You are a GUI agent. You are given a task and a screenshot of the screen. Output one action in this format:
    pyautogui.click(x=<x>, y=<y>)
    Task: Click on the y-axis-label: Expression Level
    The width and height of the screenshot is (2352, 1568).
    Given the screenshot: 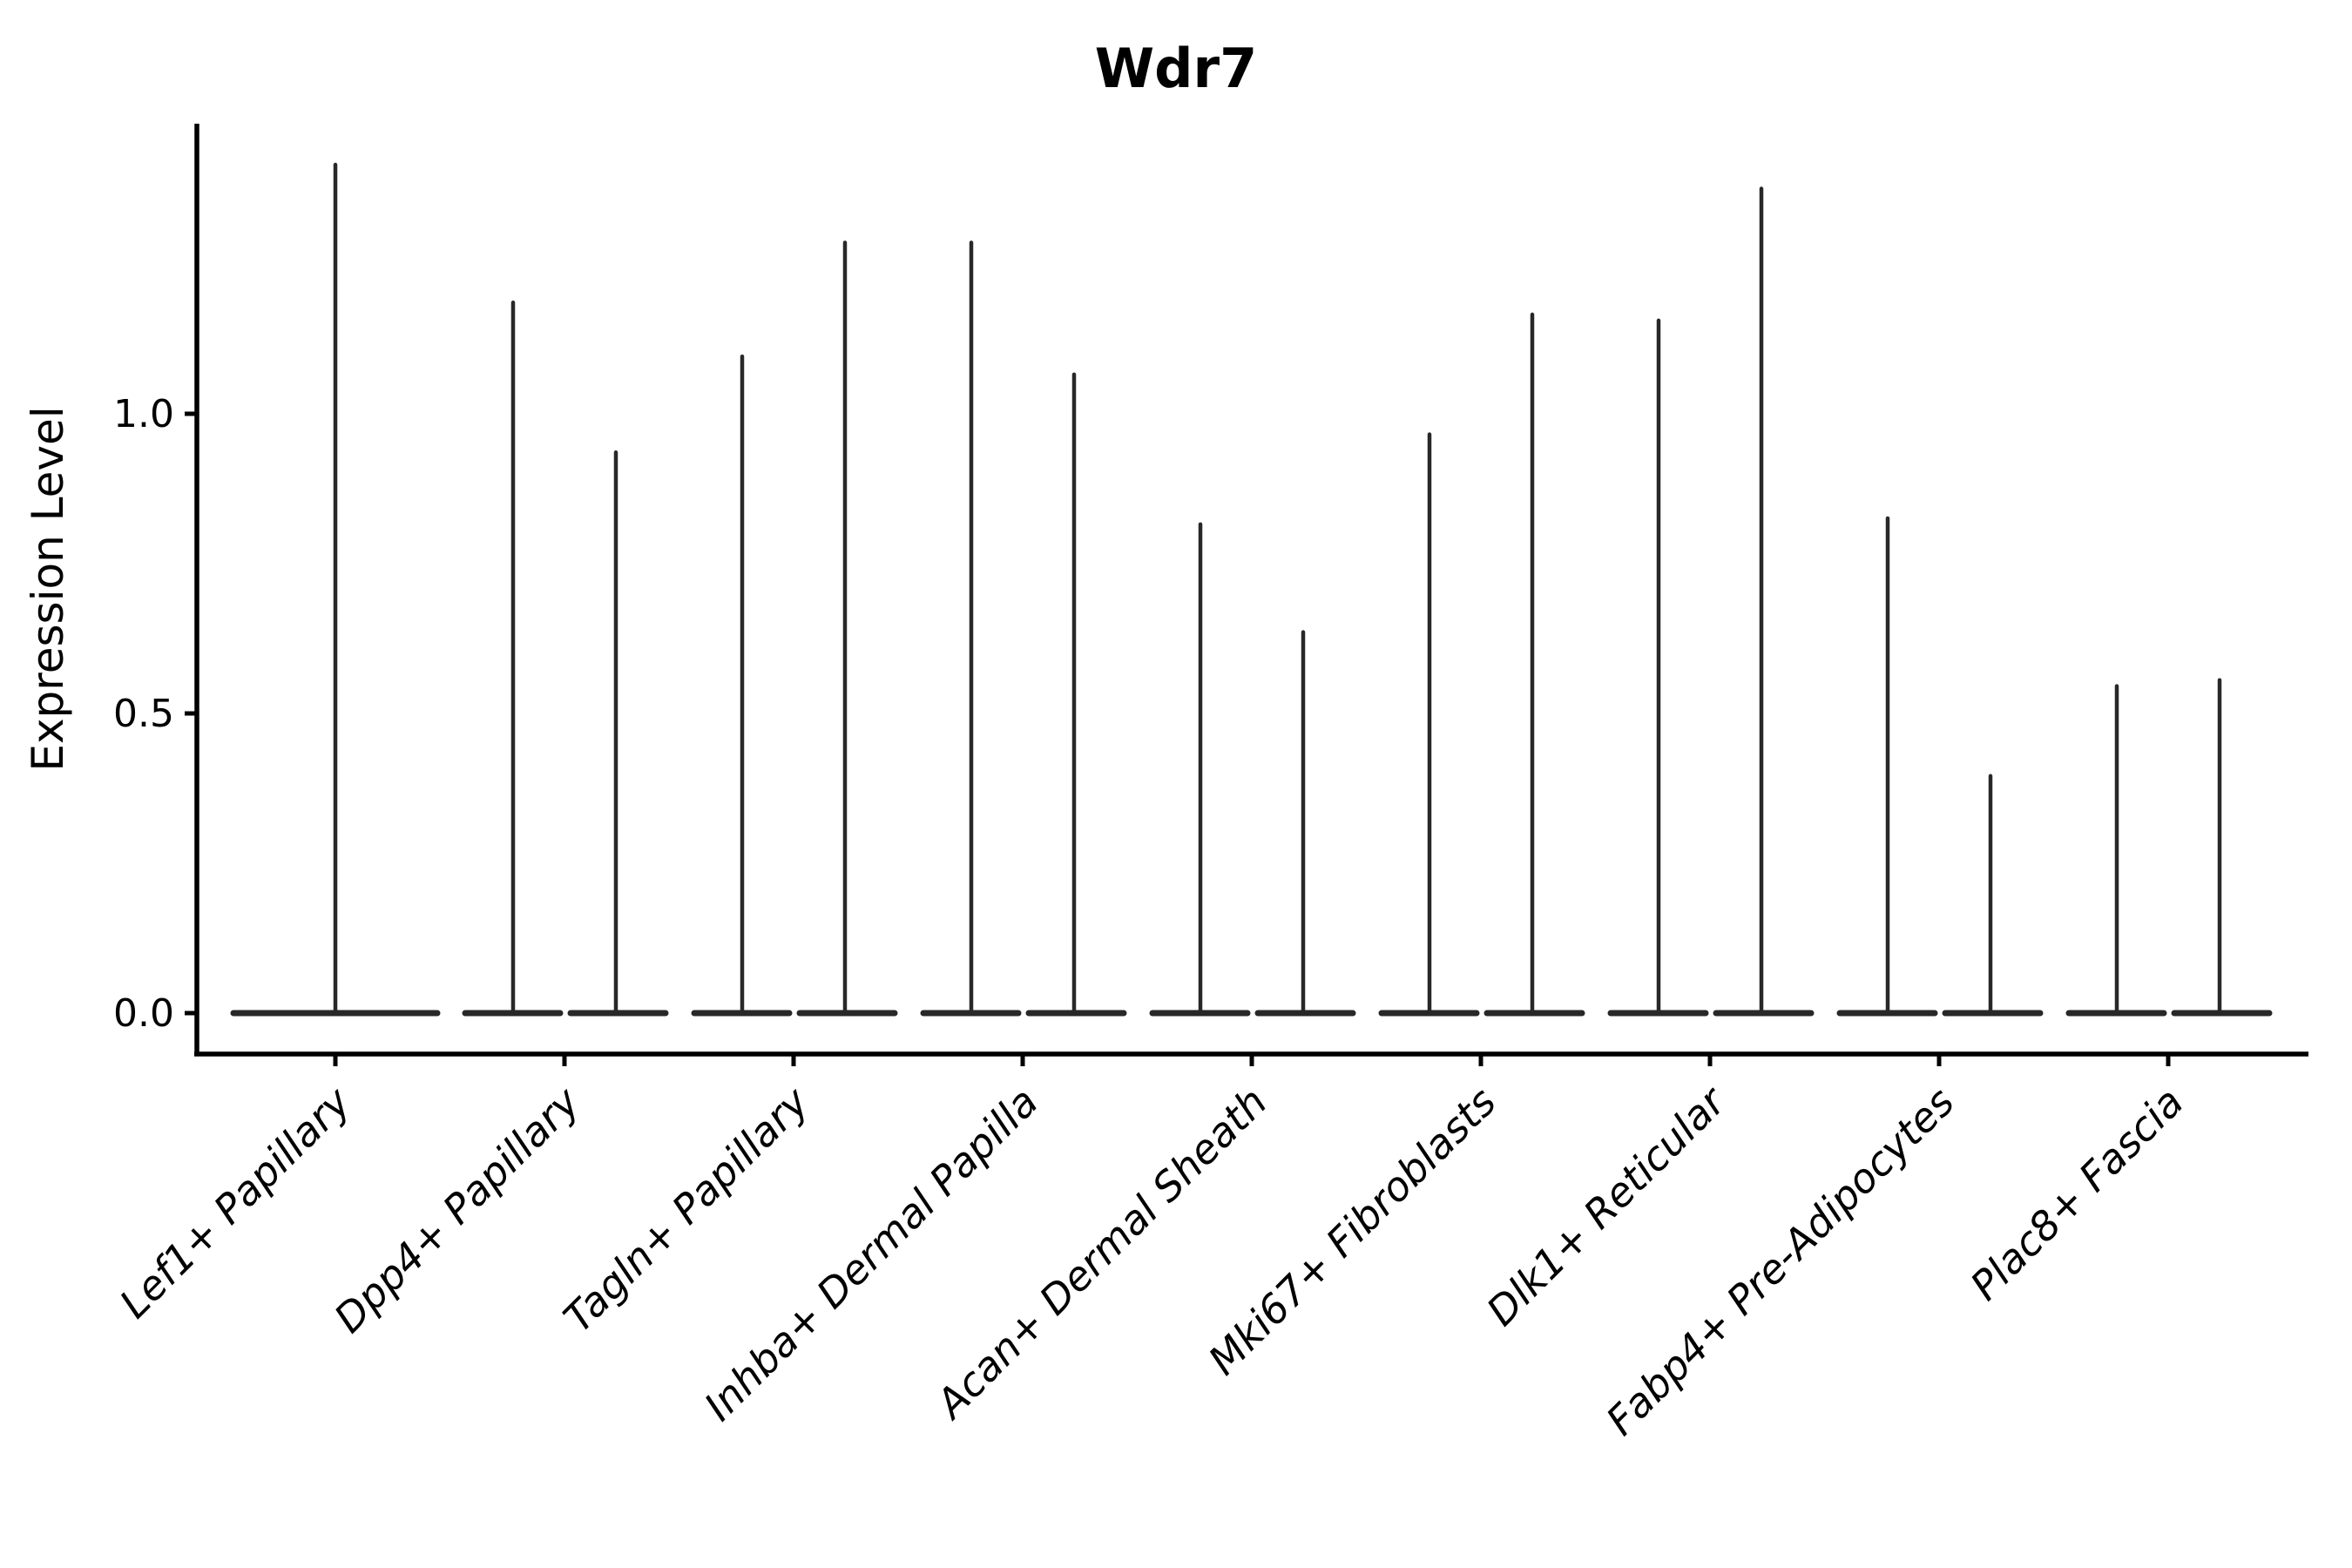 What is the action you would take?
    pyautogui.click(x=48, y=588)
    